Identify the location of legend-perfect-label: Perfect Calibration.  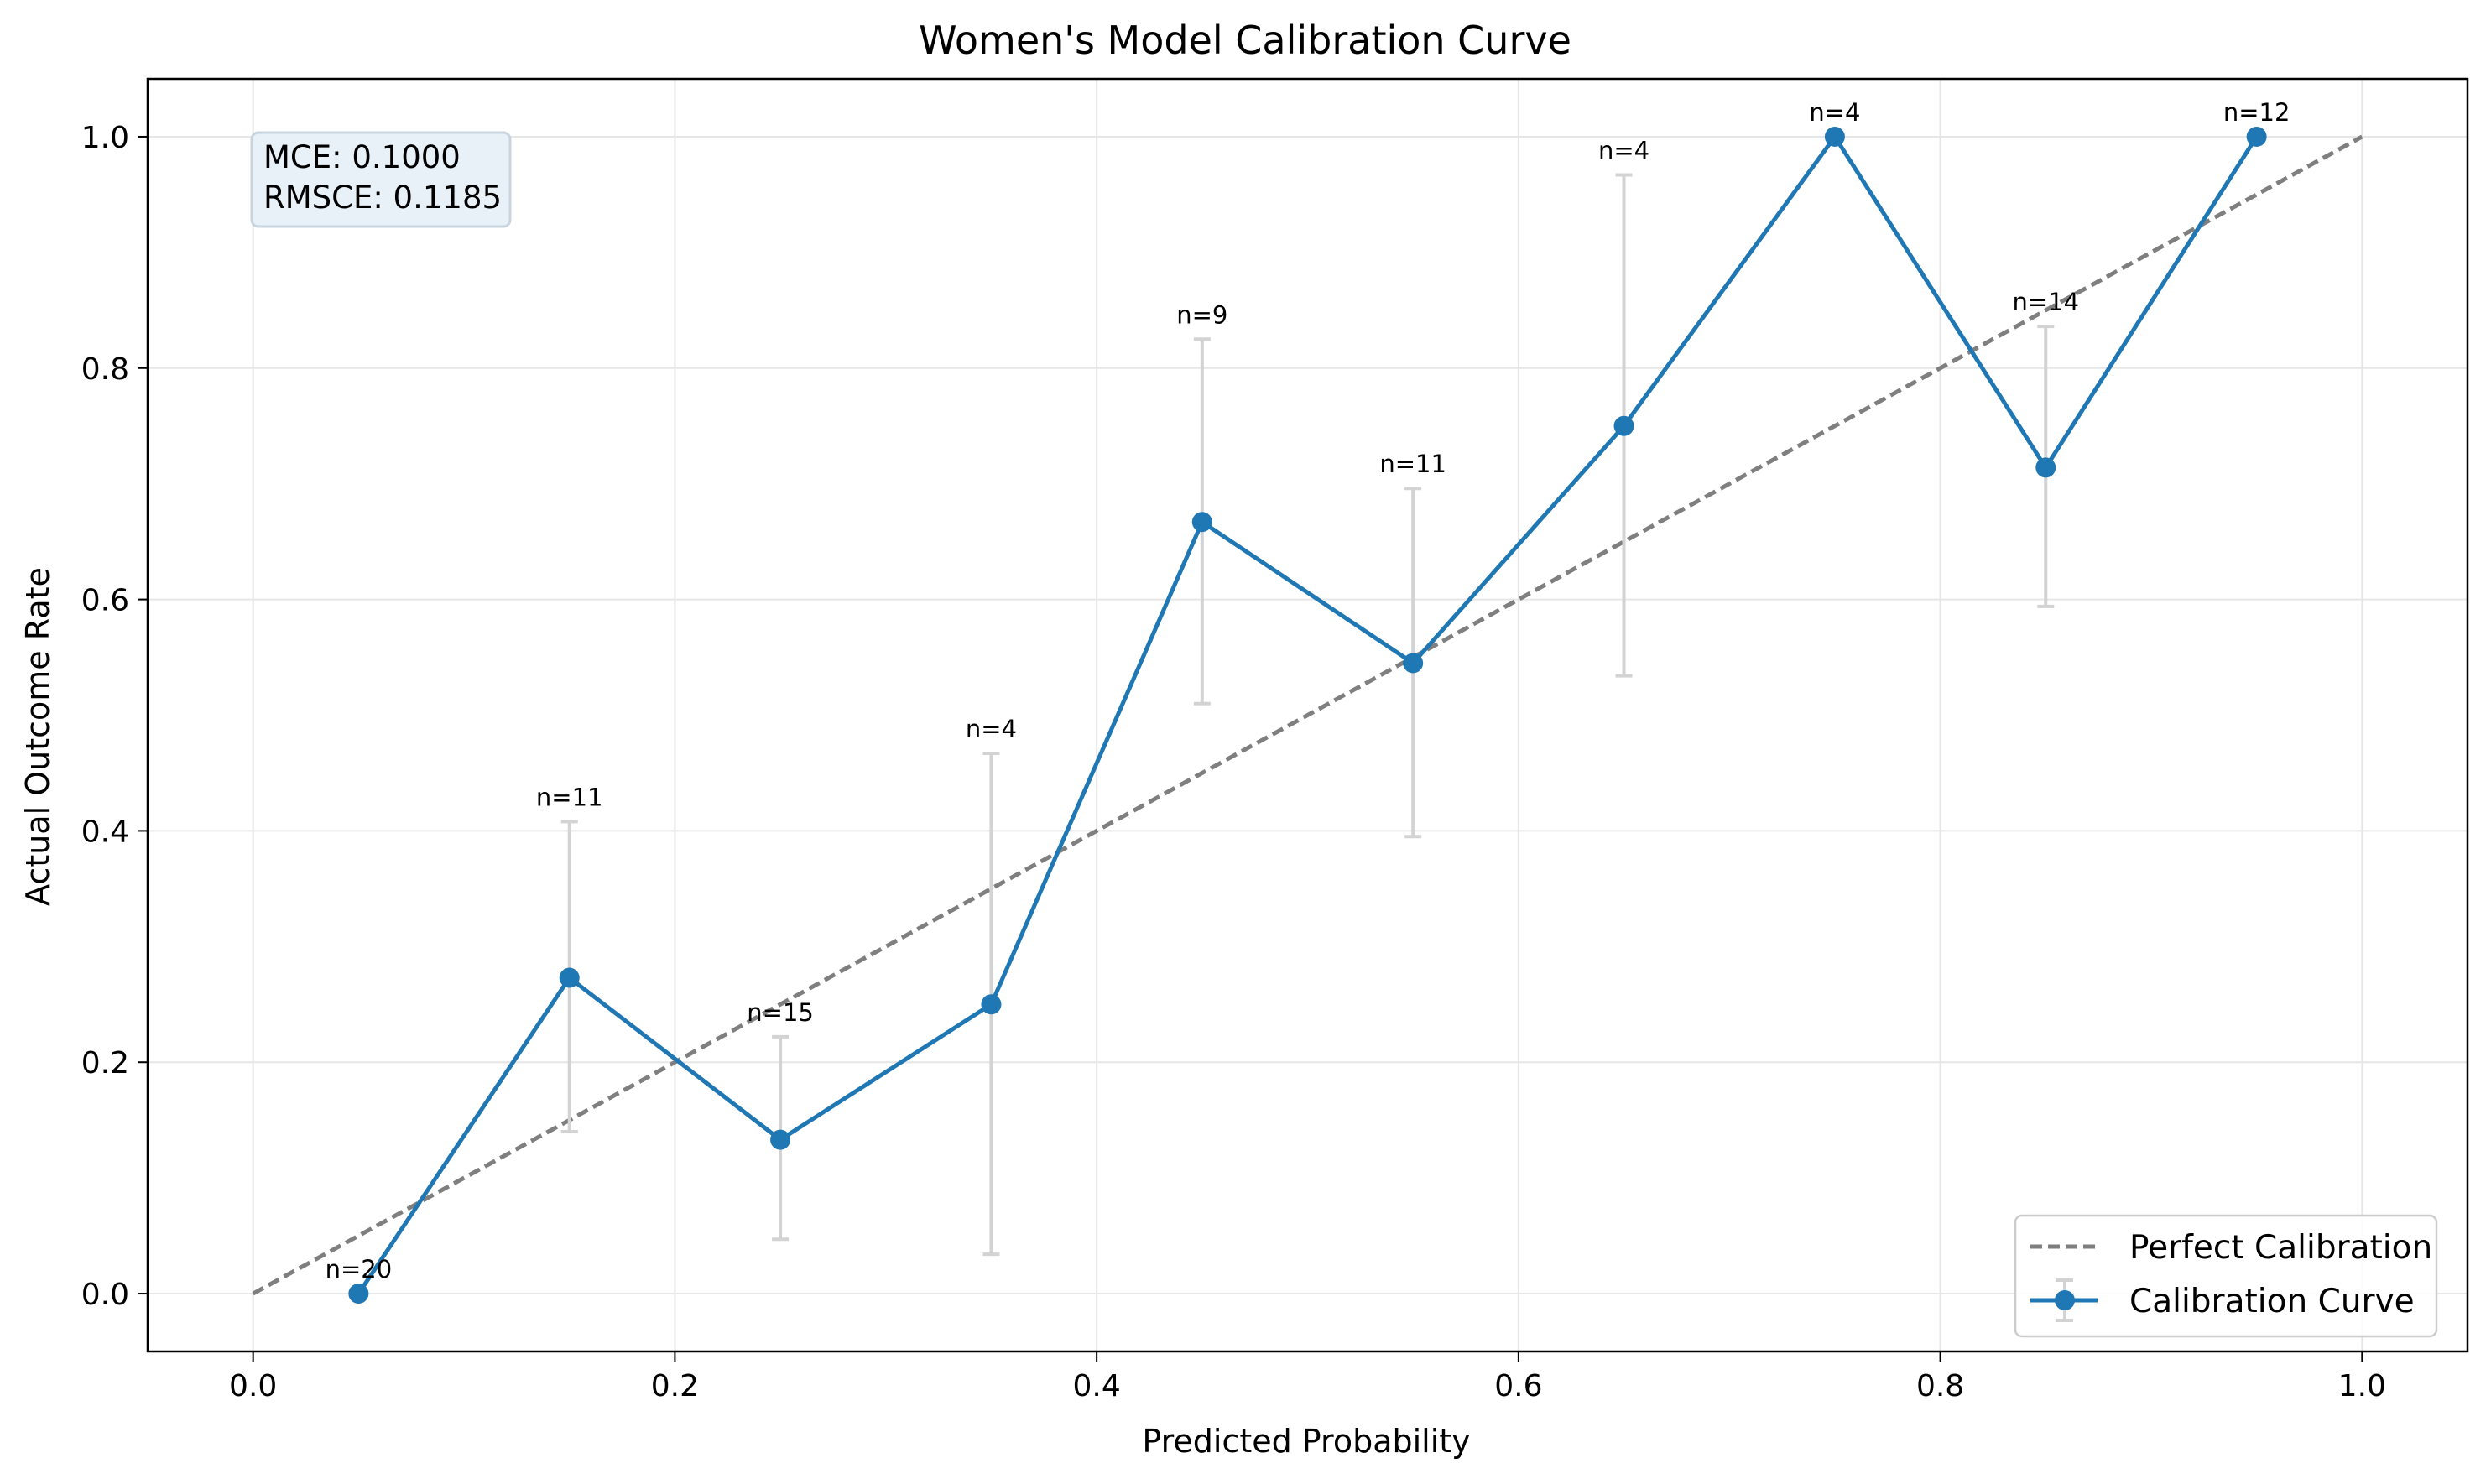
(2281, 1248).